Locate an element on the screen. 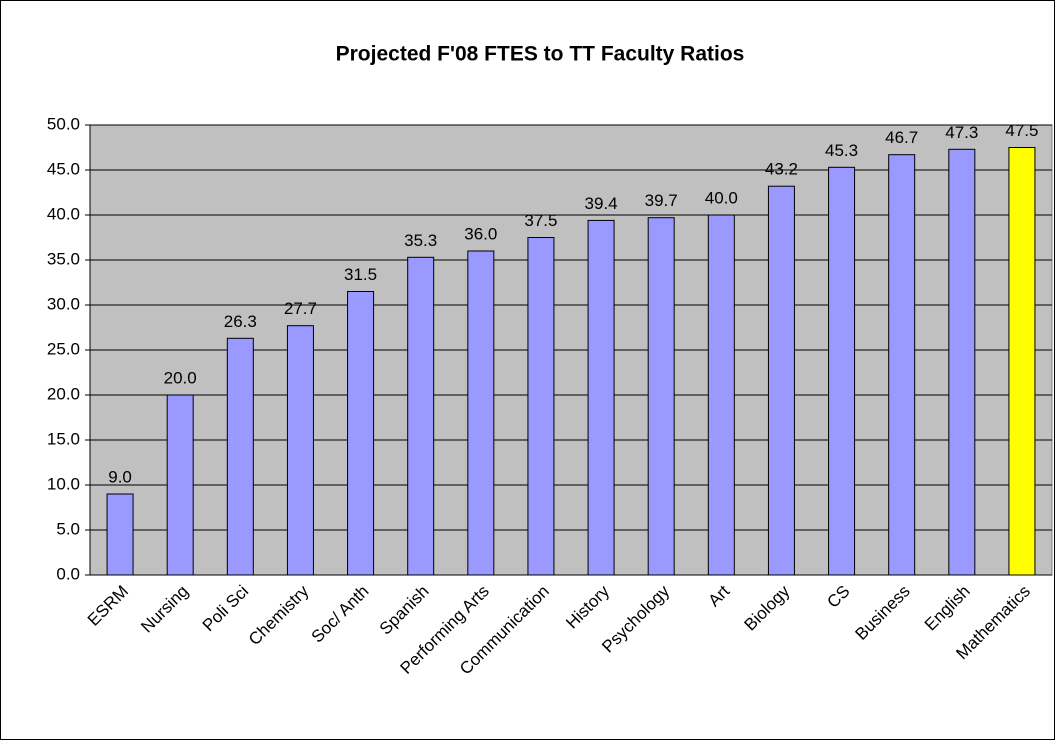  value-label: 27.7 is located at coordinates (300, 308).